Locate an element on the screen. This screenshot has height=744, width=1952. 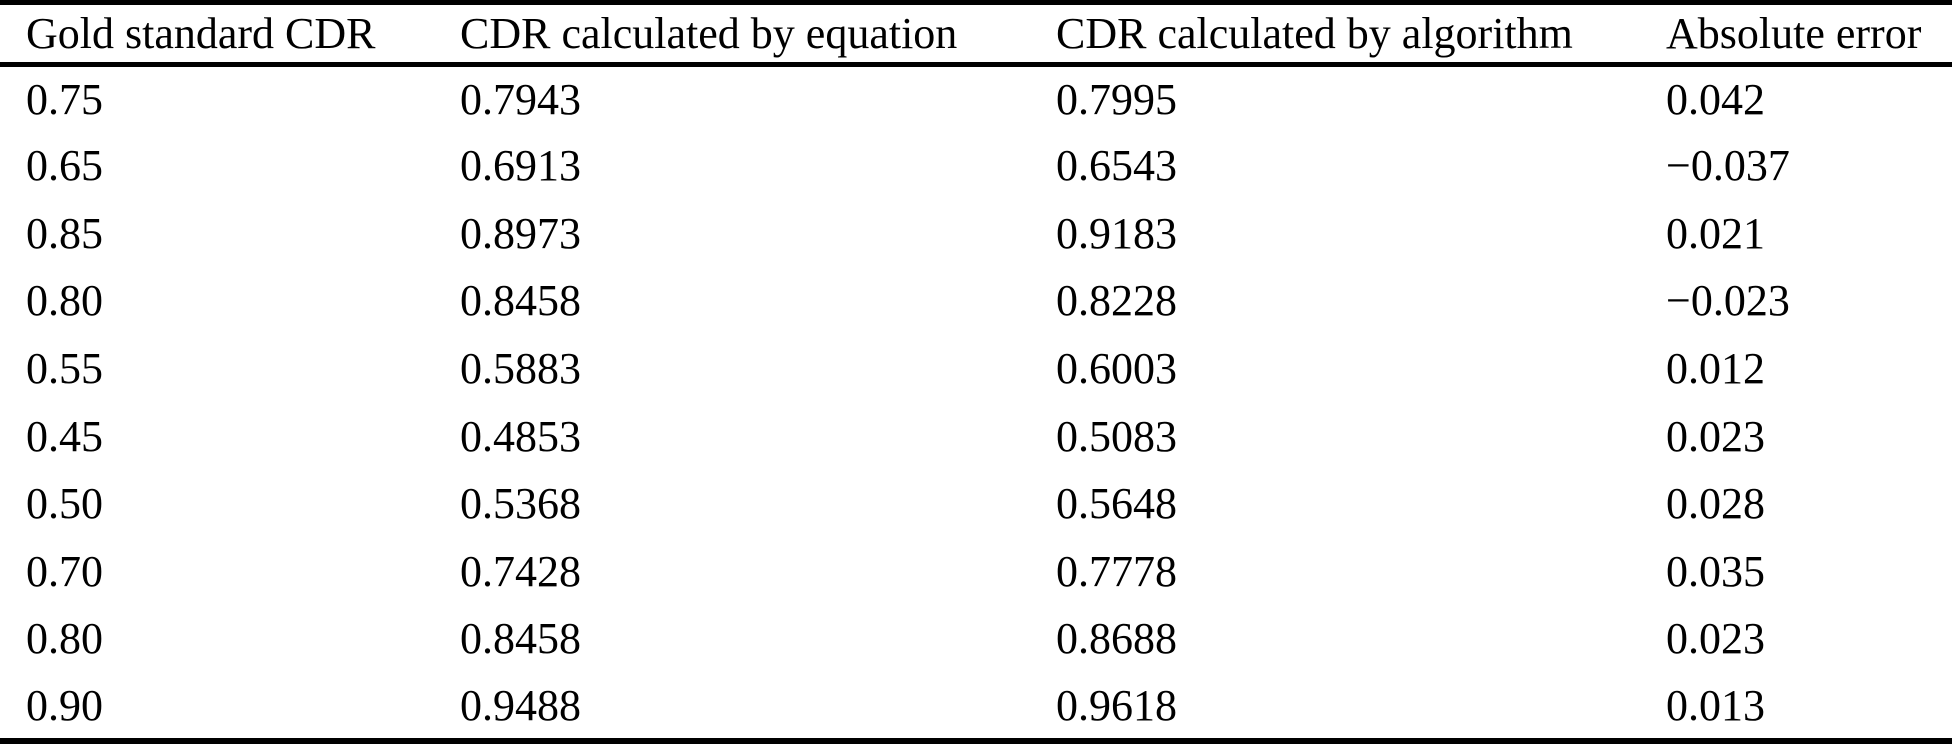
cell-cdr-by-algorithm: 0.7995 is located at coordinates (1116, 99).